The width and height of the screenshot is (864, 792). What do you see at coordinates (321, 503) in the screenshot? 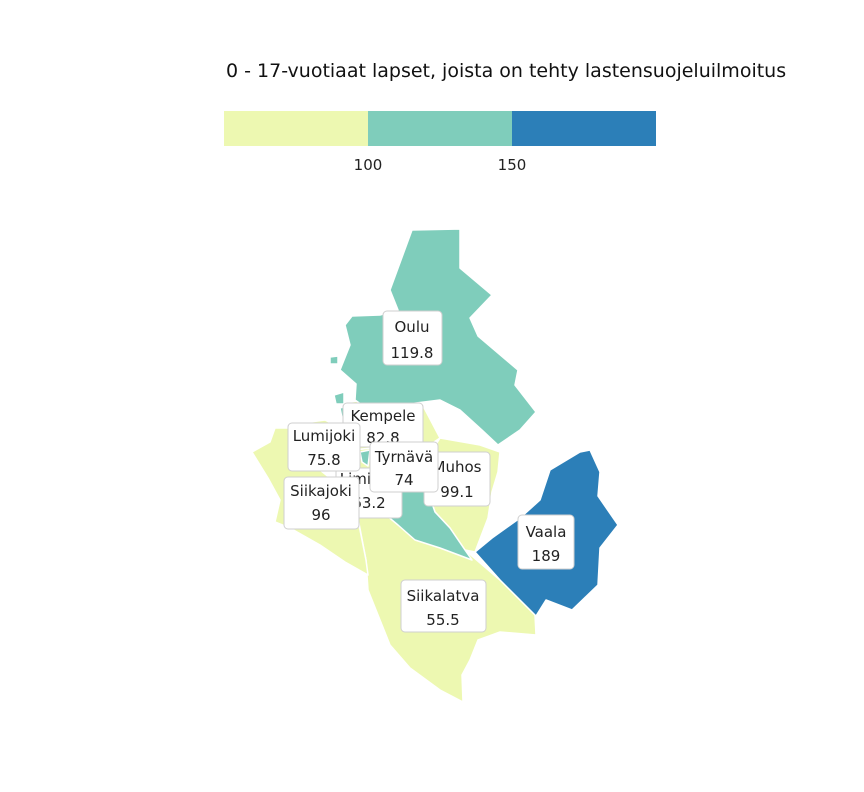
I see `label-siikajoki: Siikajoki 96` at bounding box center [321, 503].